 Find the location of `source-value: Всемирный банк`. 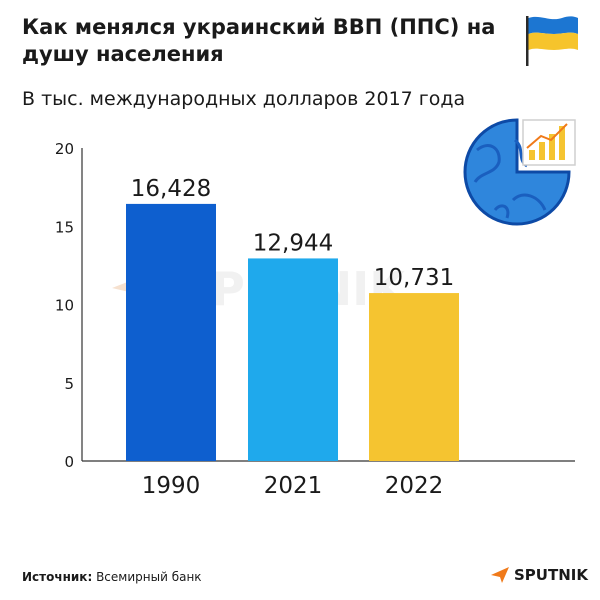

source-value: Всемирный банк is located at coordinates (149, 577).